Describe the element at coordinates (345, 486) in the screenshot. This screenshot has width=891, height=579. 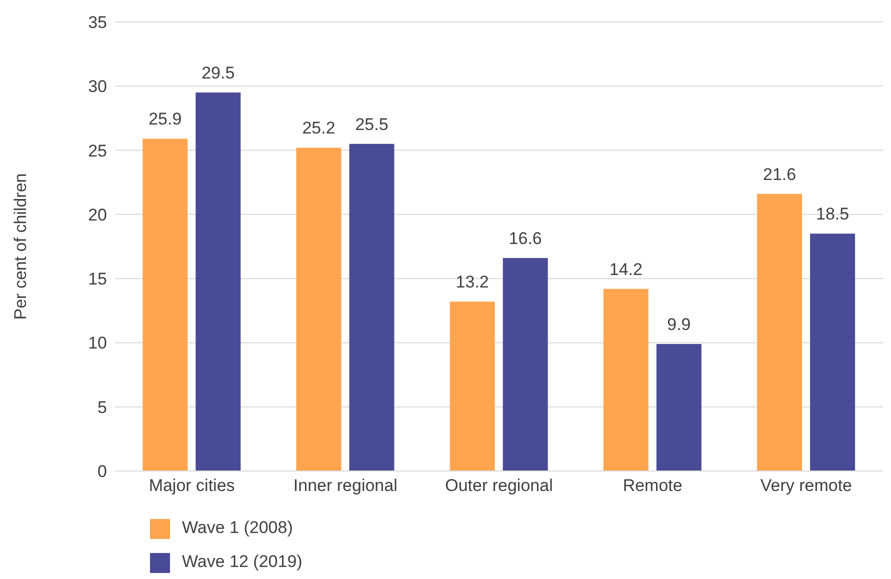
I see `x-tick-label: Inner regional` at that location.